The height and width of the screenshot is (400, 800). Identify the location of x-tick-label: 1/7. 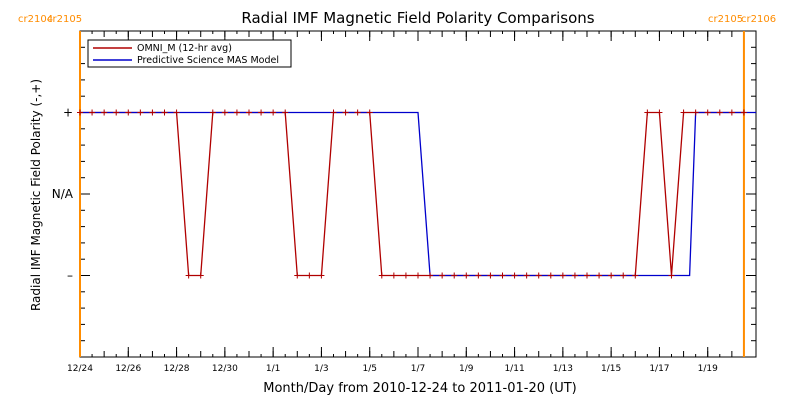
(418, 369).